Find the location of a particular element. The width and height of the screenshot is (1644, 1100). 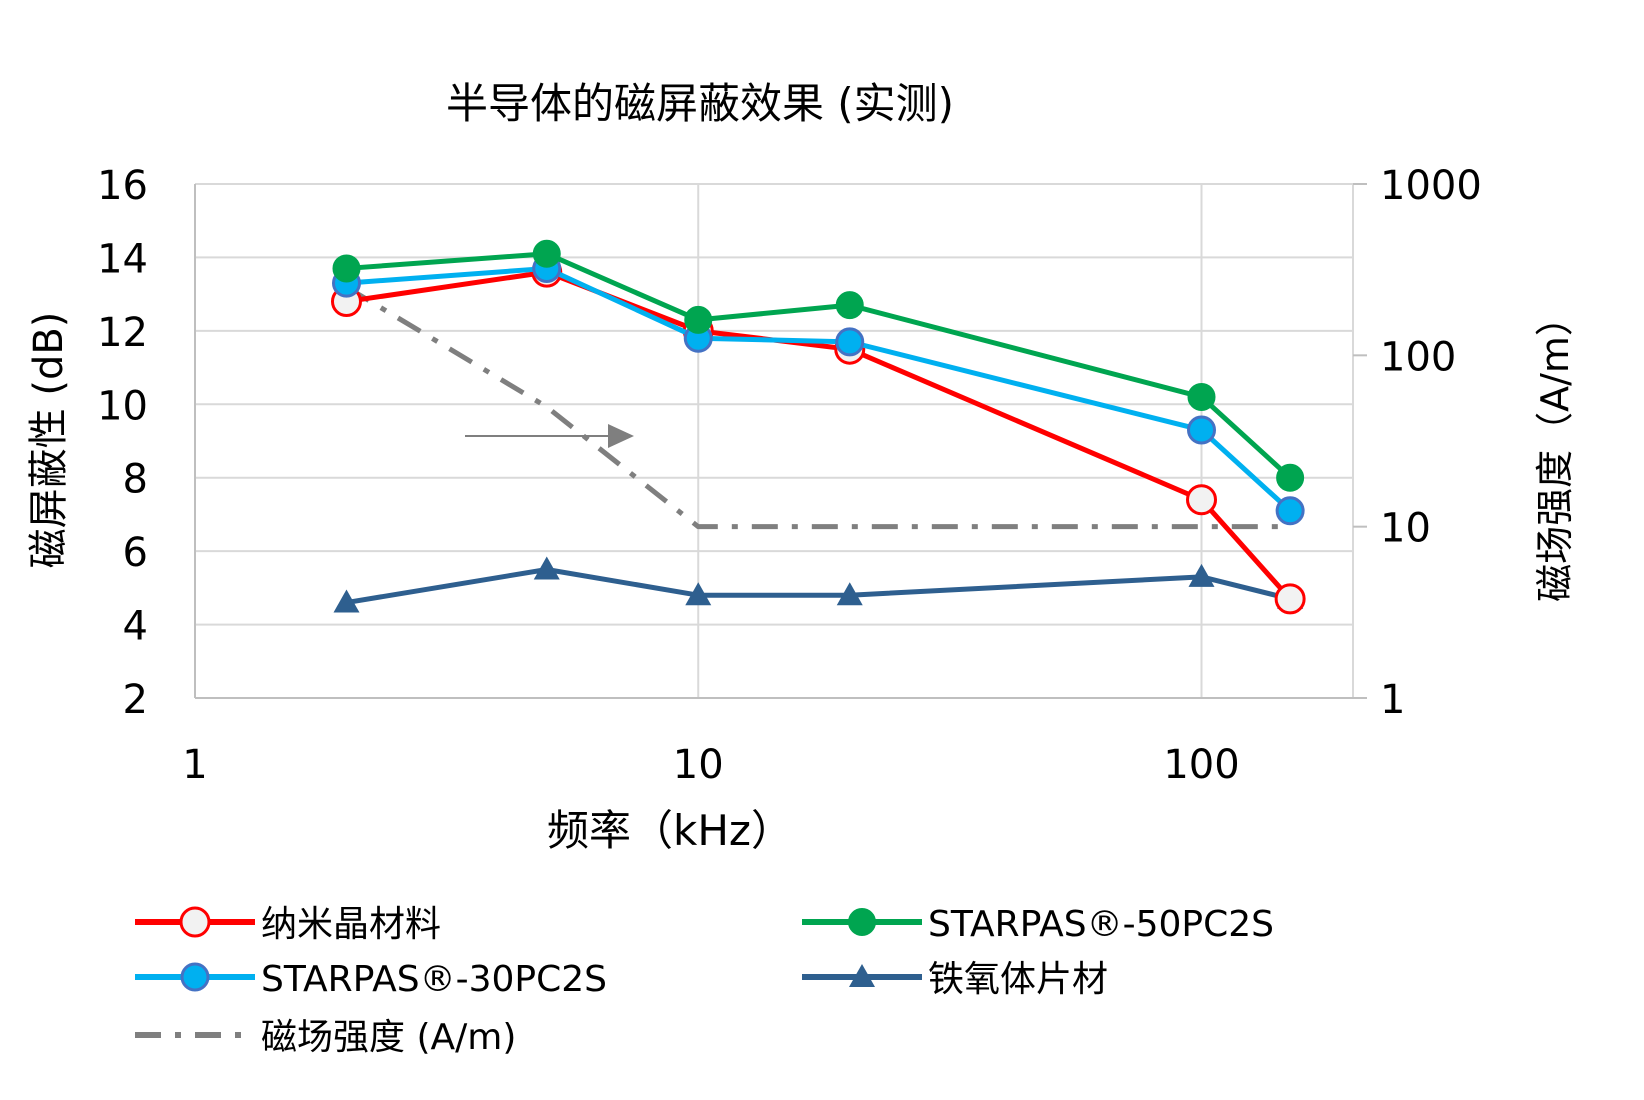

x-tick-label: 100 is located at coordinates (1201, 765).